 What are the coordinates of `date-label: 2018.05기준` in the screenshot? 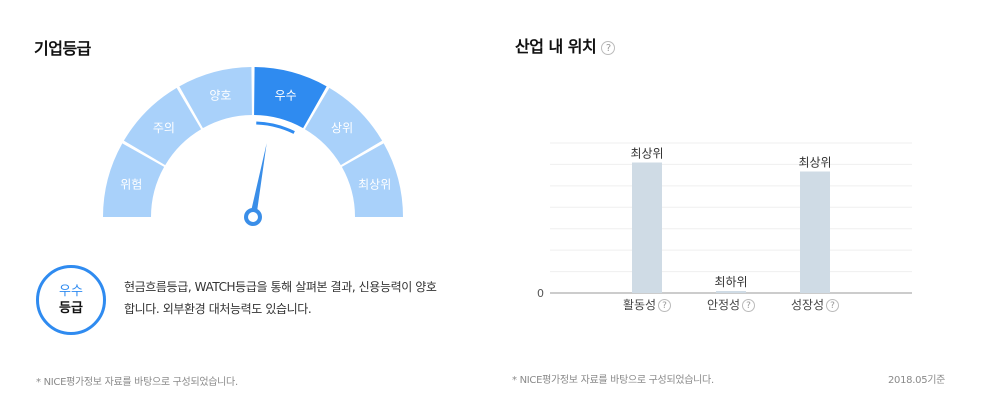 It's located at (917, 380).